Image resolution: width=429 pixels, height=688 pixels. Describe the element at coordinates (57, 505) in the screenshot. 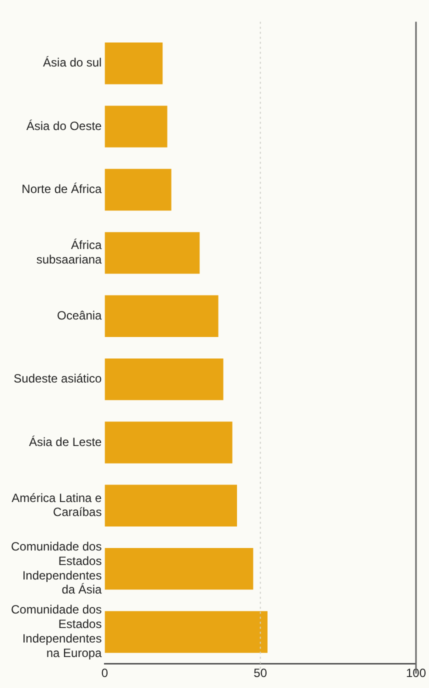

I see `y-tick-label: América Latina e Caraíbas` at that location.